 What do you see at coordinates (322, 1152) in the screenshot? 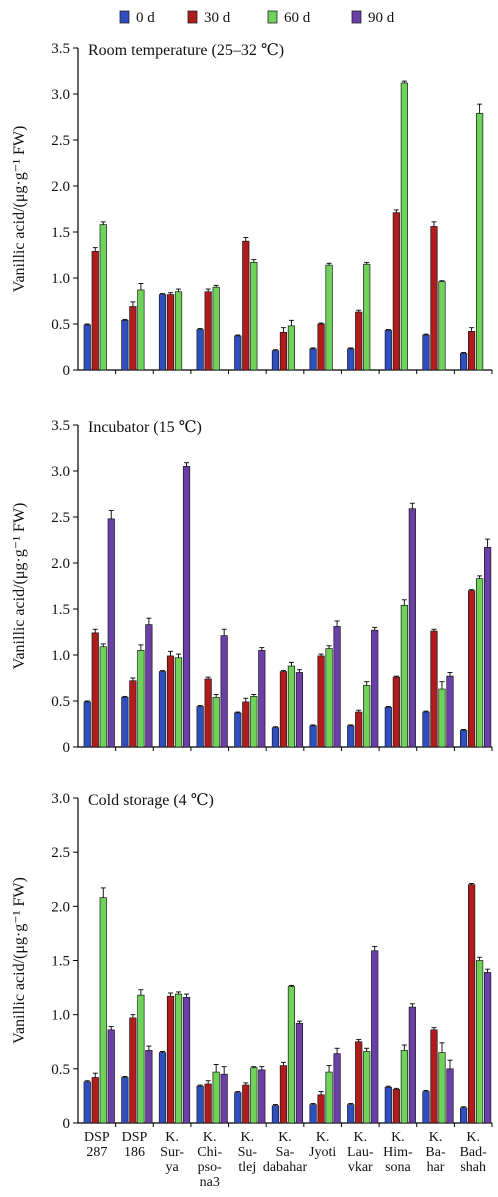
I see `x-tick-label: Jyoti` at bounding box center [322, 1152].